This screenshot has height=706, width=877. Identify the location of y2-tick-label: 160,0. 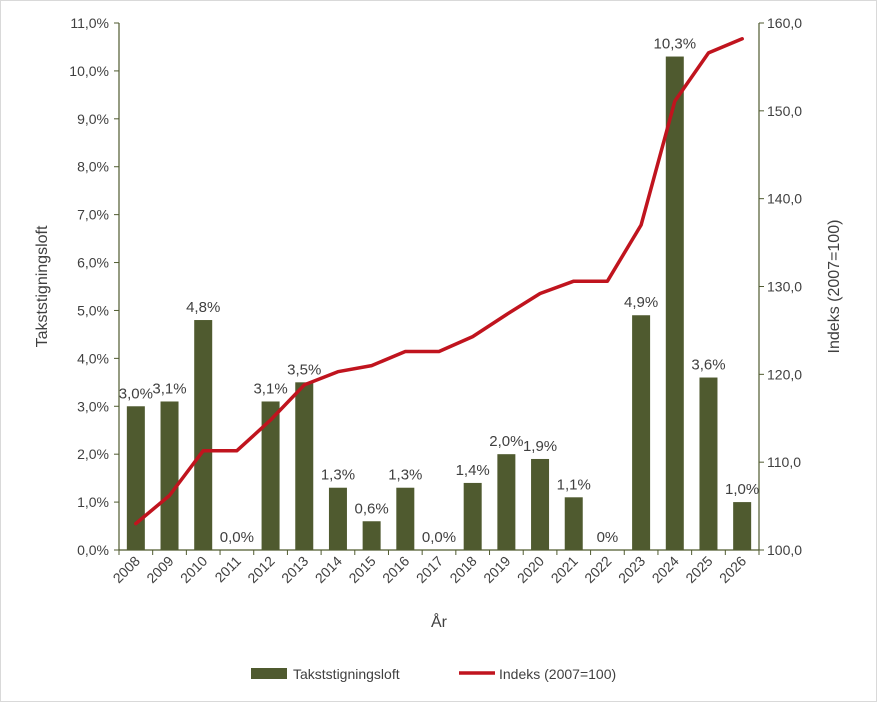
(784, 23).